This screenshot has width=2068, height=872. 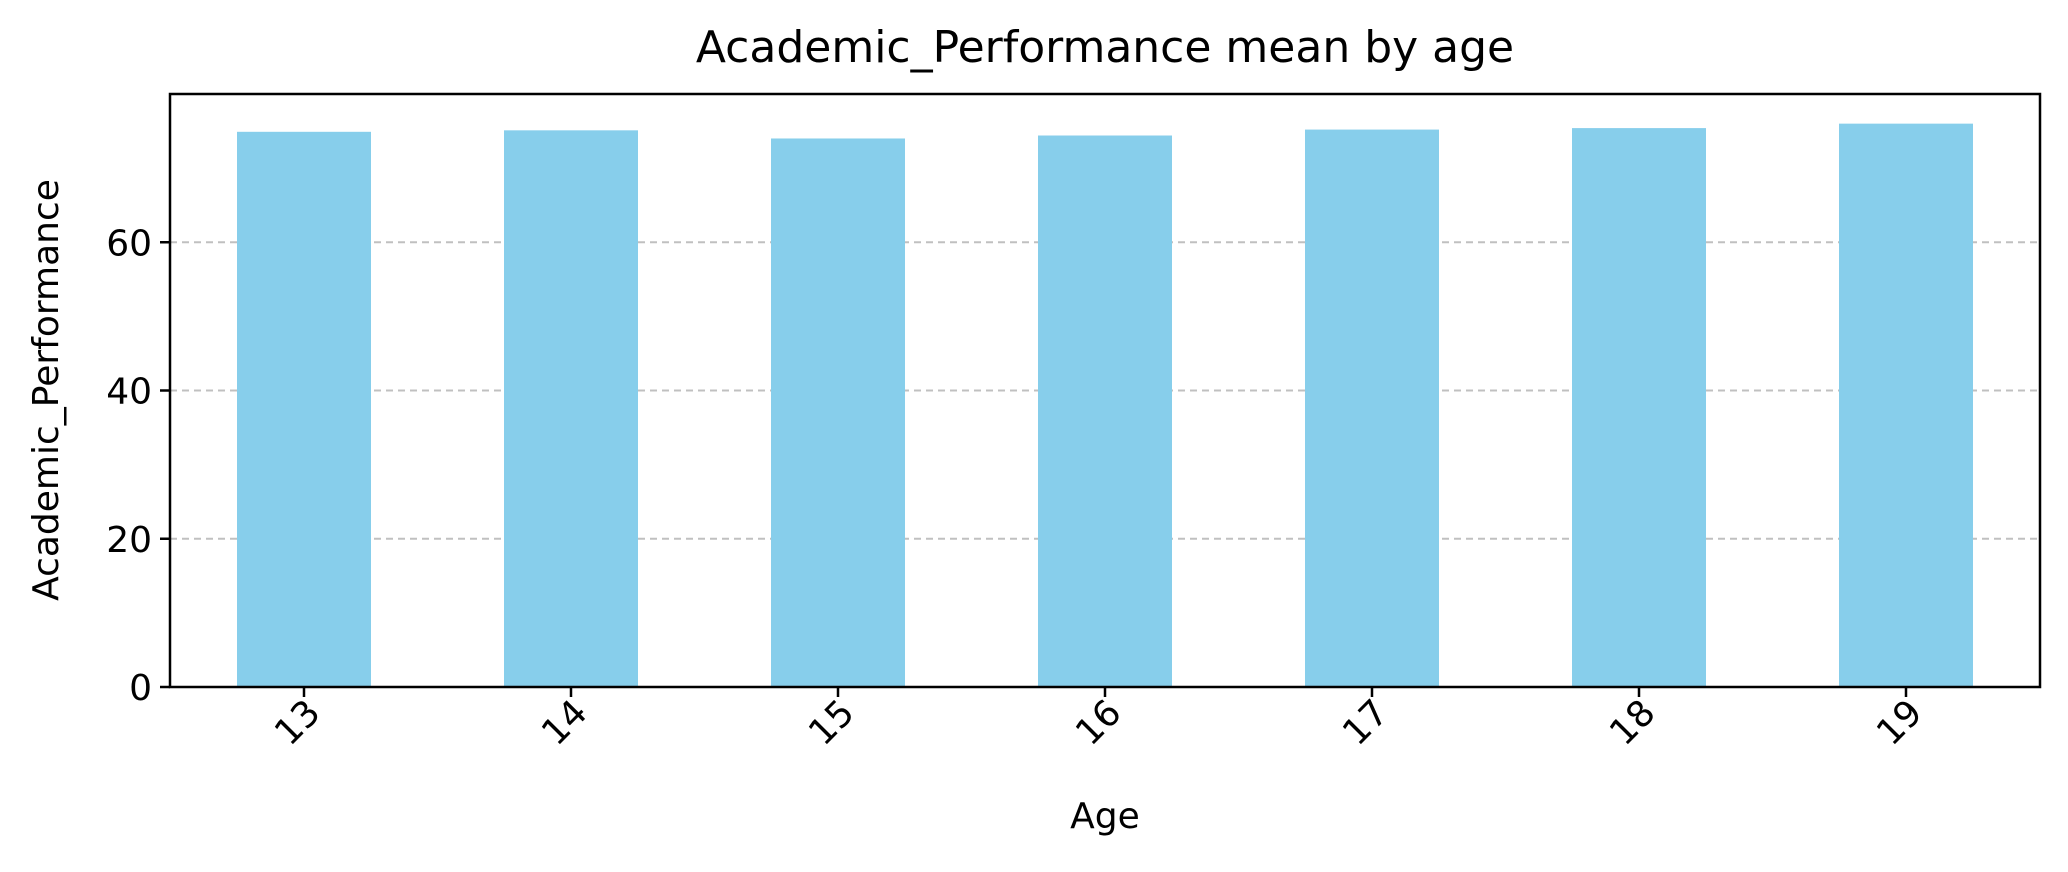 I want to click on x-axis: 13 14 15 16 17 18 19, so click(x=1099, y=720).